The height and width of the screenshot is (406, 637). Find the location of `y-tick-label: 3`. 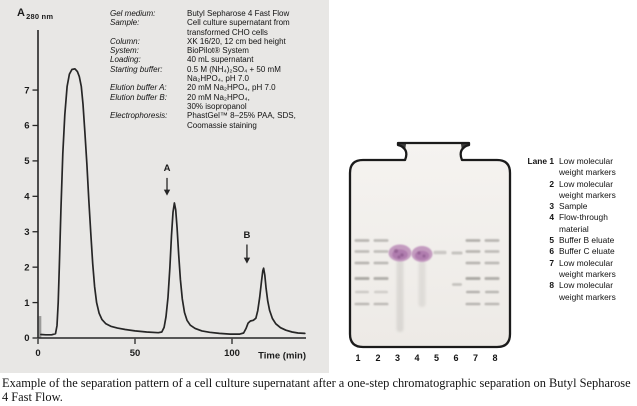

y-tick-label: 3 is located at coordinates (26, 232).